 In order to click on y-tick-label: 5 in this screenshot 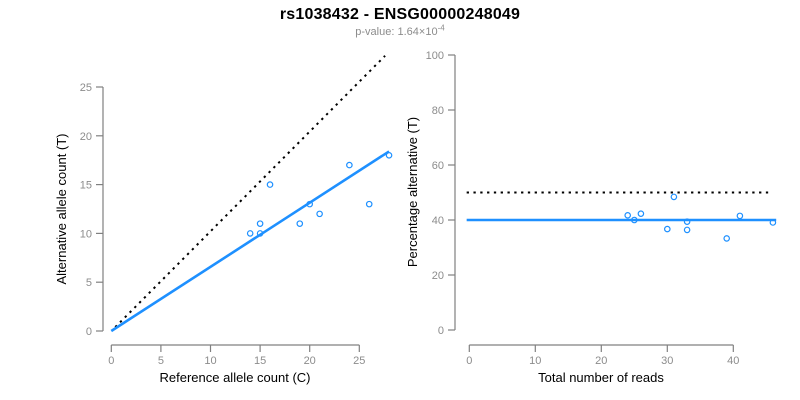, I will do `click(89, 283)`.